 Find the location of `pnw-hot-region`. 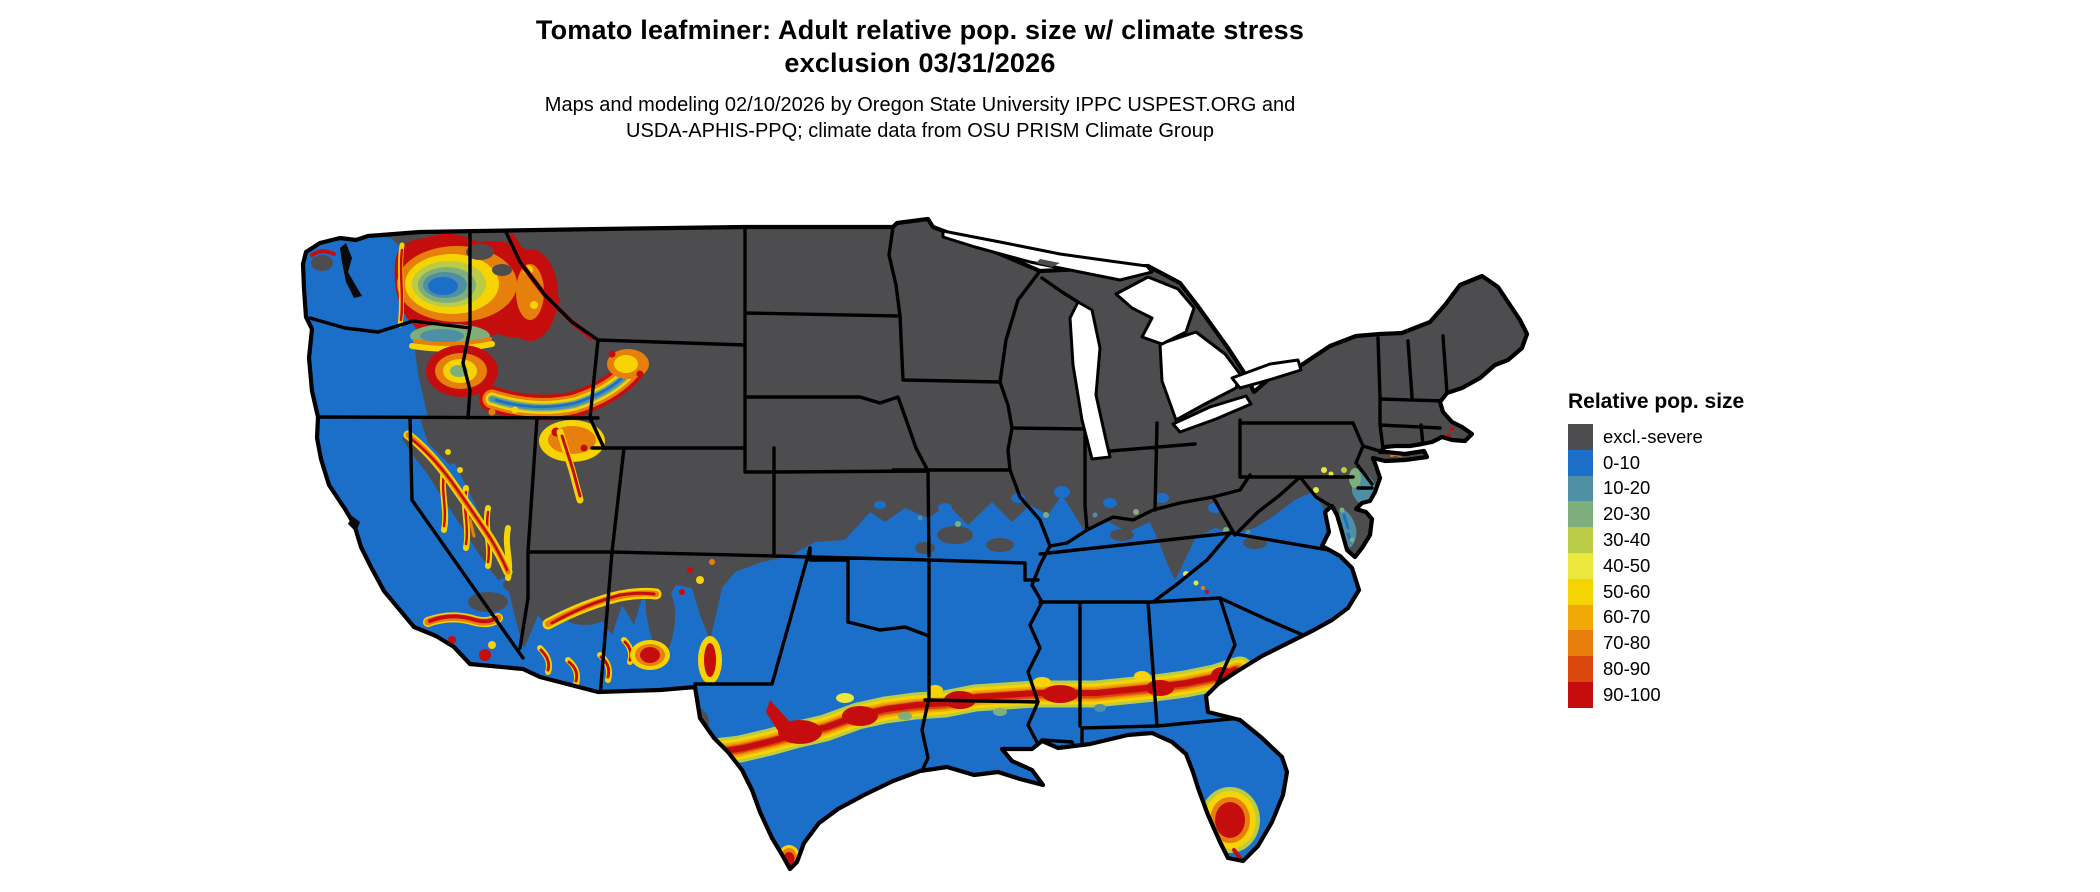

pnw-hot-region is located at coordinates (479, 327).